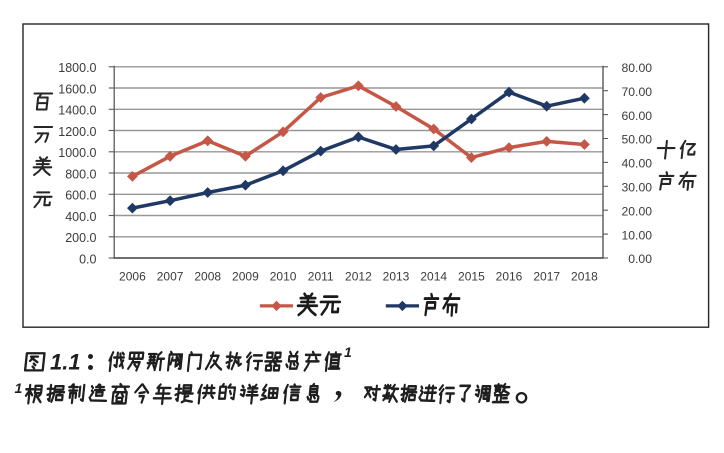 The height and width of the screenshot is (453, 724). Describe the element at coordinates (546, 276) in the screenshot. I see `svg-text: 2017` at that location.